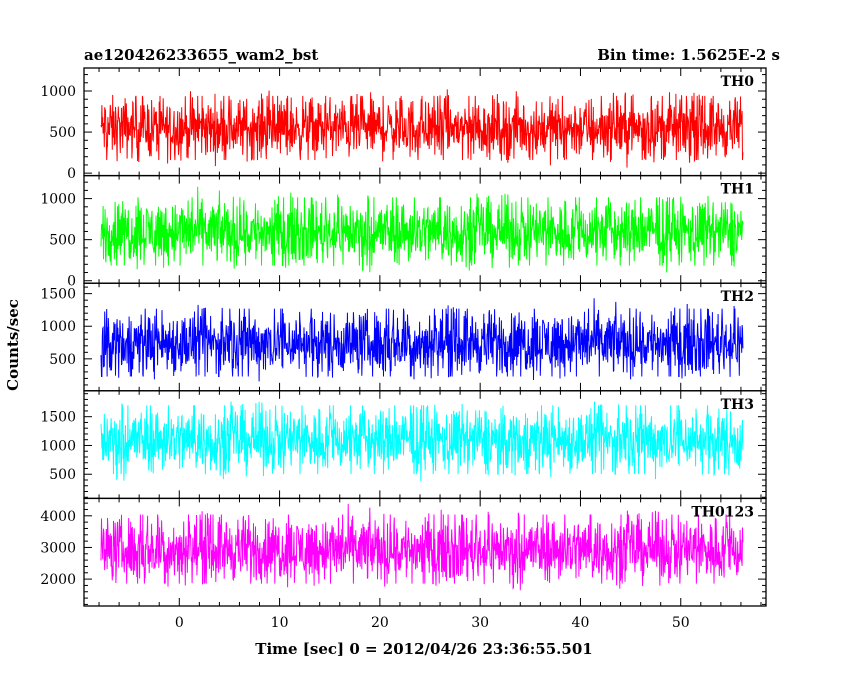 This screenshot has height=680, width=850. Describe the element at coordinates (422, 229) in the screenshot. I see `series-th1-trace` at that location.